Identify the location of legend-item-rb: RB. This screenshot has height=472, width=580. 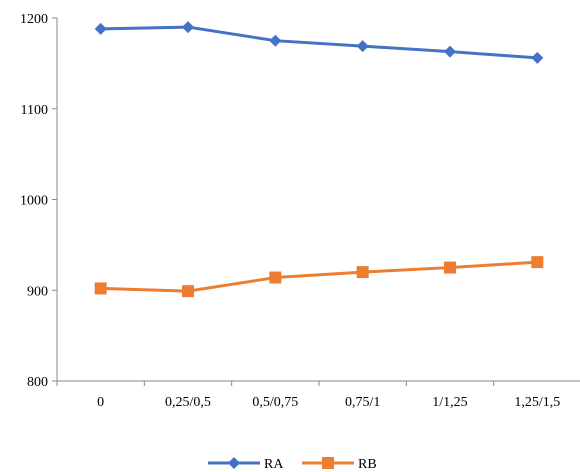
(339, 464).